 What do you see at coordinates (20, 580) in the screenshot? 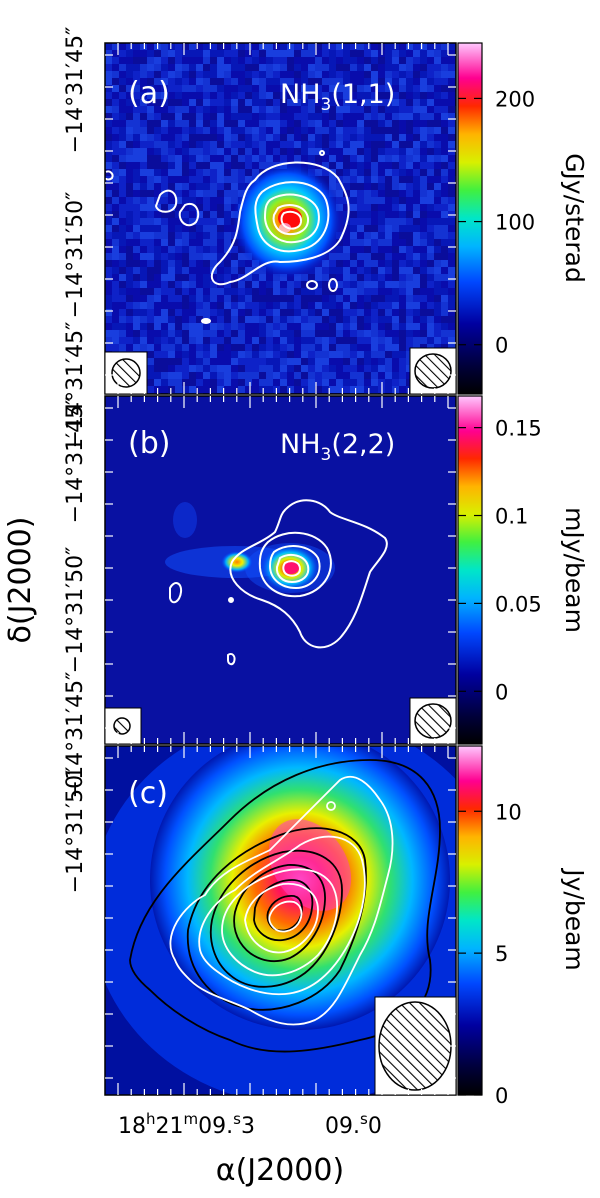
I see `y-axis-label: δ(J2000)` at bounding box center [20, 580].